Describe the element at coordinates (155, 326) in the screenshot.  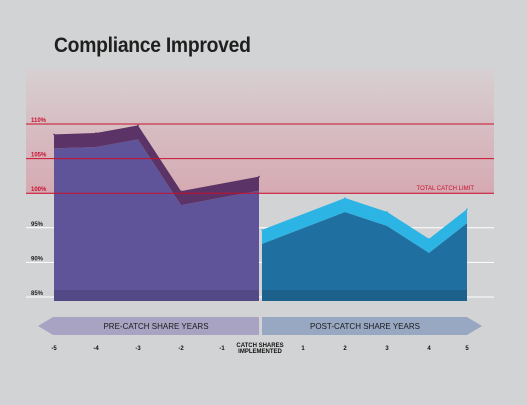
I see `pre-arrow-label: PRE-CATCH SHARE YEARS` at that location.